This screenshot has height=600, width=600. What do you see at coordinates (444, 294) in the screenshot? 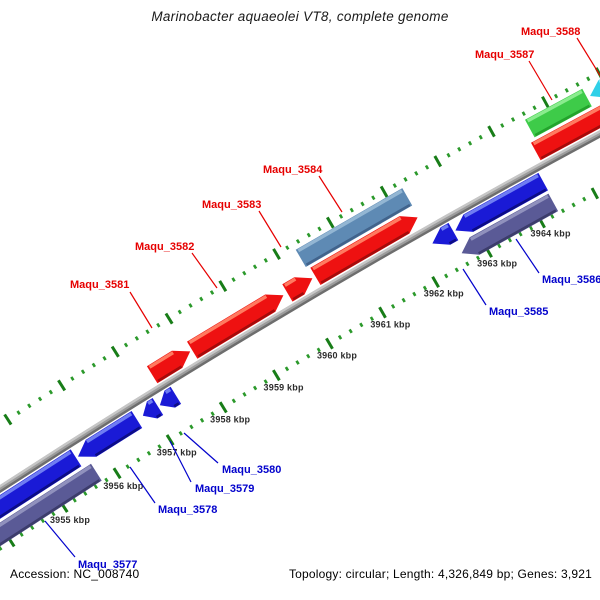
I see `kbp-label-3962: 3962 kbp` at bounding box center [444, 294].